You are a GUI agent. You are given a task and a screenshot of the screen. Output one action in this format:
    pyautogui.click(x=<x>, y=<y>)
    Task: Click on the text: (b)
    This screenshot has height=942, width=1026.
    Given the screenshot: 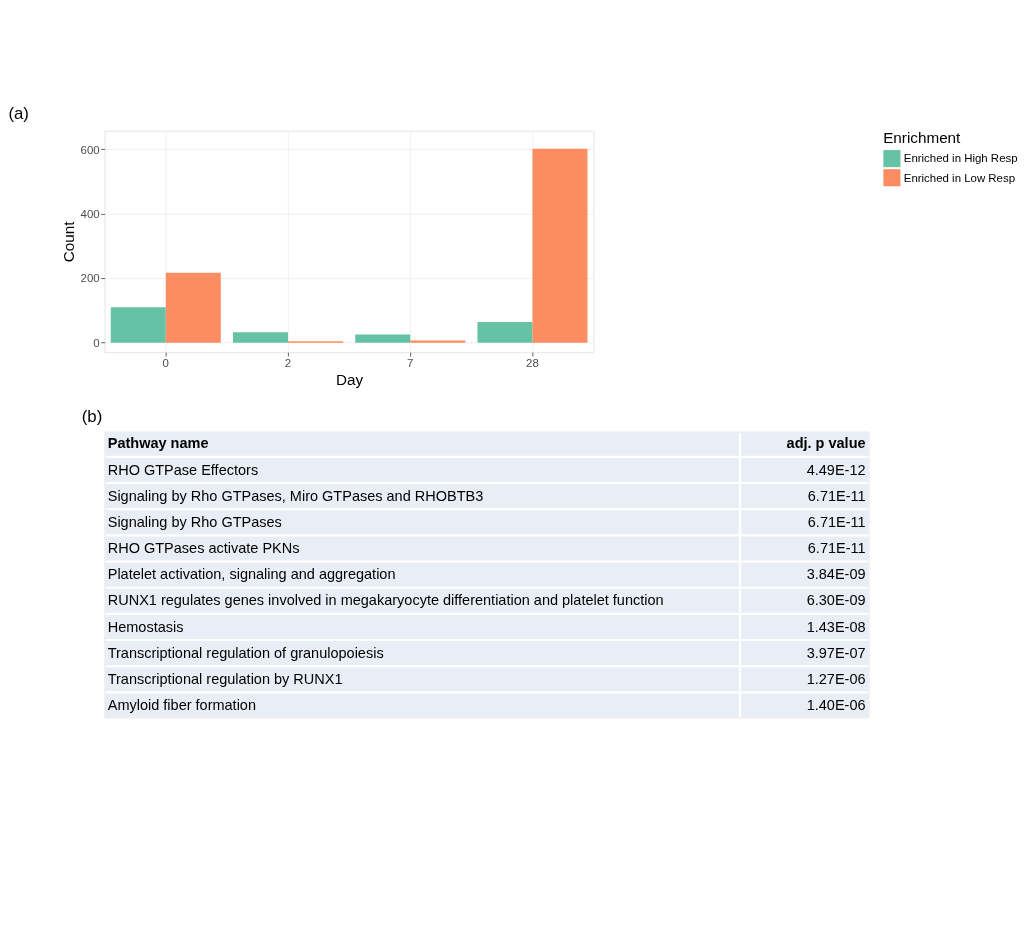 What is the action you would take?
    pyautogui.click(x=92, y=416)
    